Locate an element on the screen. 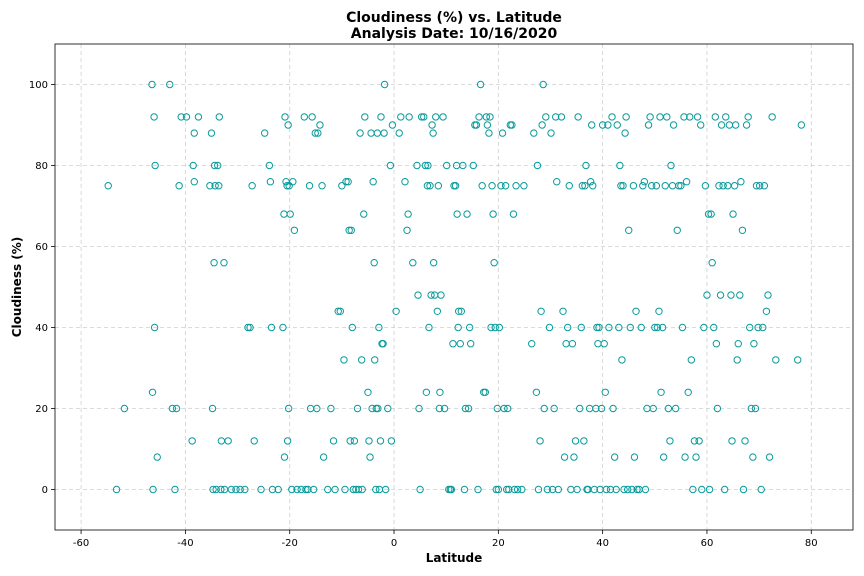  x-axis-label: Latitude is located at coordinates (454, 558).